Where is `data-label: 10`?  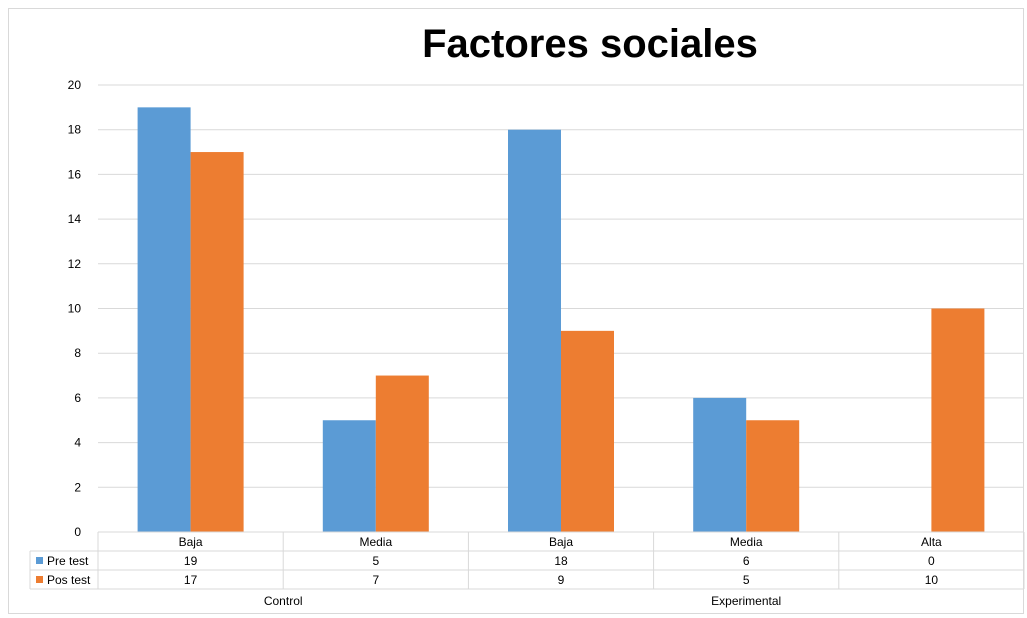
data-label: 10 is located at coordinates (932, 580).